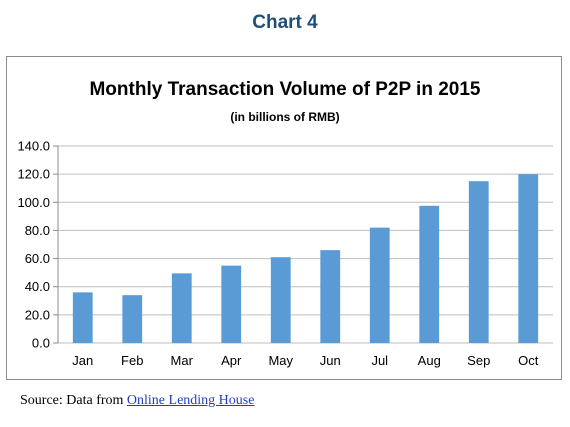 This screenshot has height=427, width=570. Describe the element at coordinates (37, 314) in the screenshot. I see `y-tick-label: 20.0` at that location.